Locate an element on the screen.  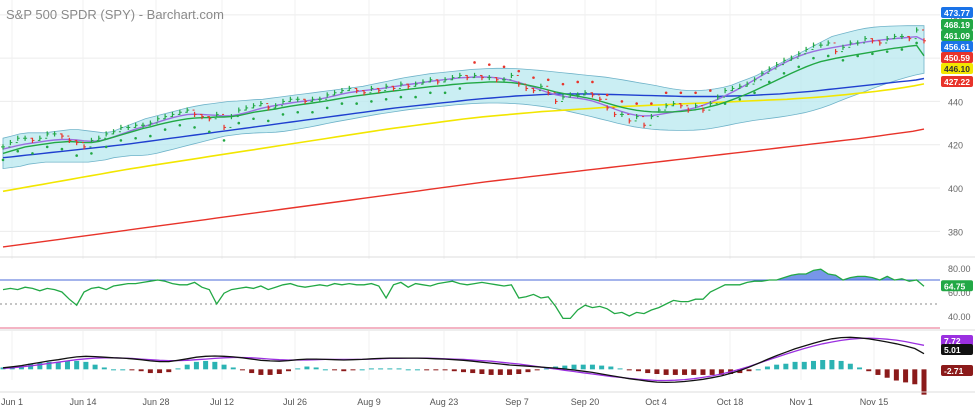
date-tick-label: Jul 12 is located at coordinates (222, 402).